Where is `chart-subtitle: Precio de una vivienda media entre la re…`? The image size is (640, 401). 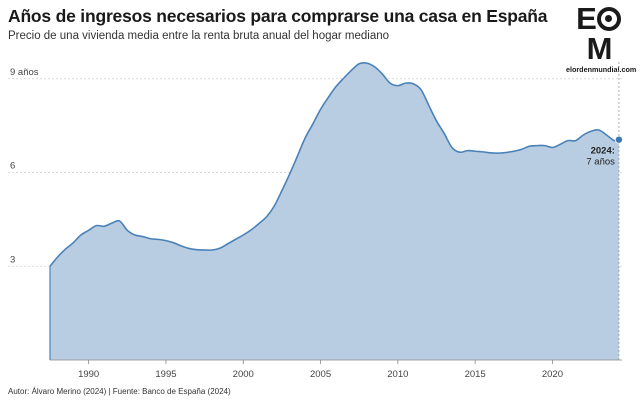
chart-subtitle: Precio de una vivienda media entre la re… is located at coordinates (199, 36).